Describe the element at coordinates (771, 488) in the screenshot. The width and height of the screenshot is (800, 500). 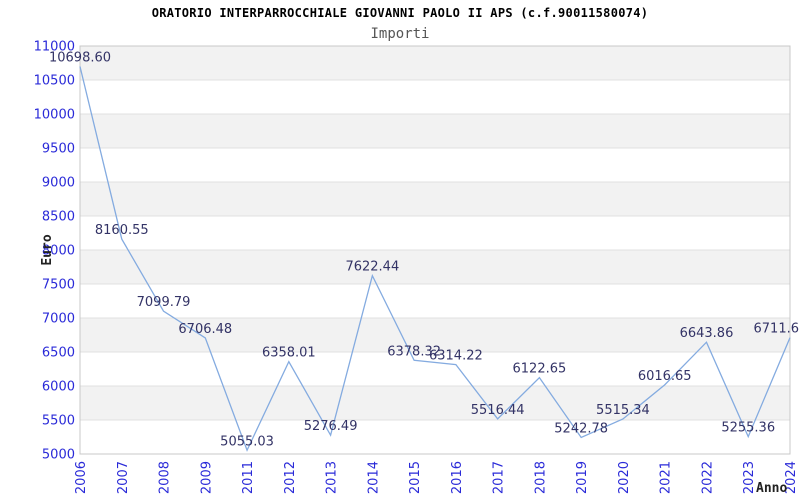
I see `x-axis-name-label: Anno` at that location.